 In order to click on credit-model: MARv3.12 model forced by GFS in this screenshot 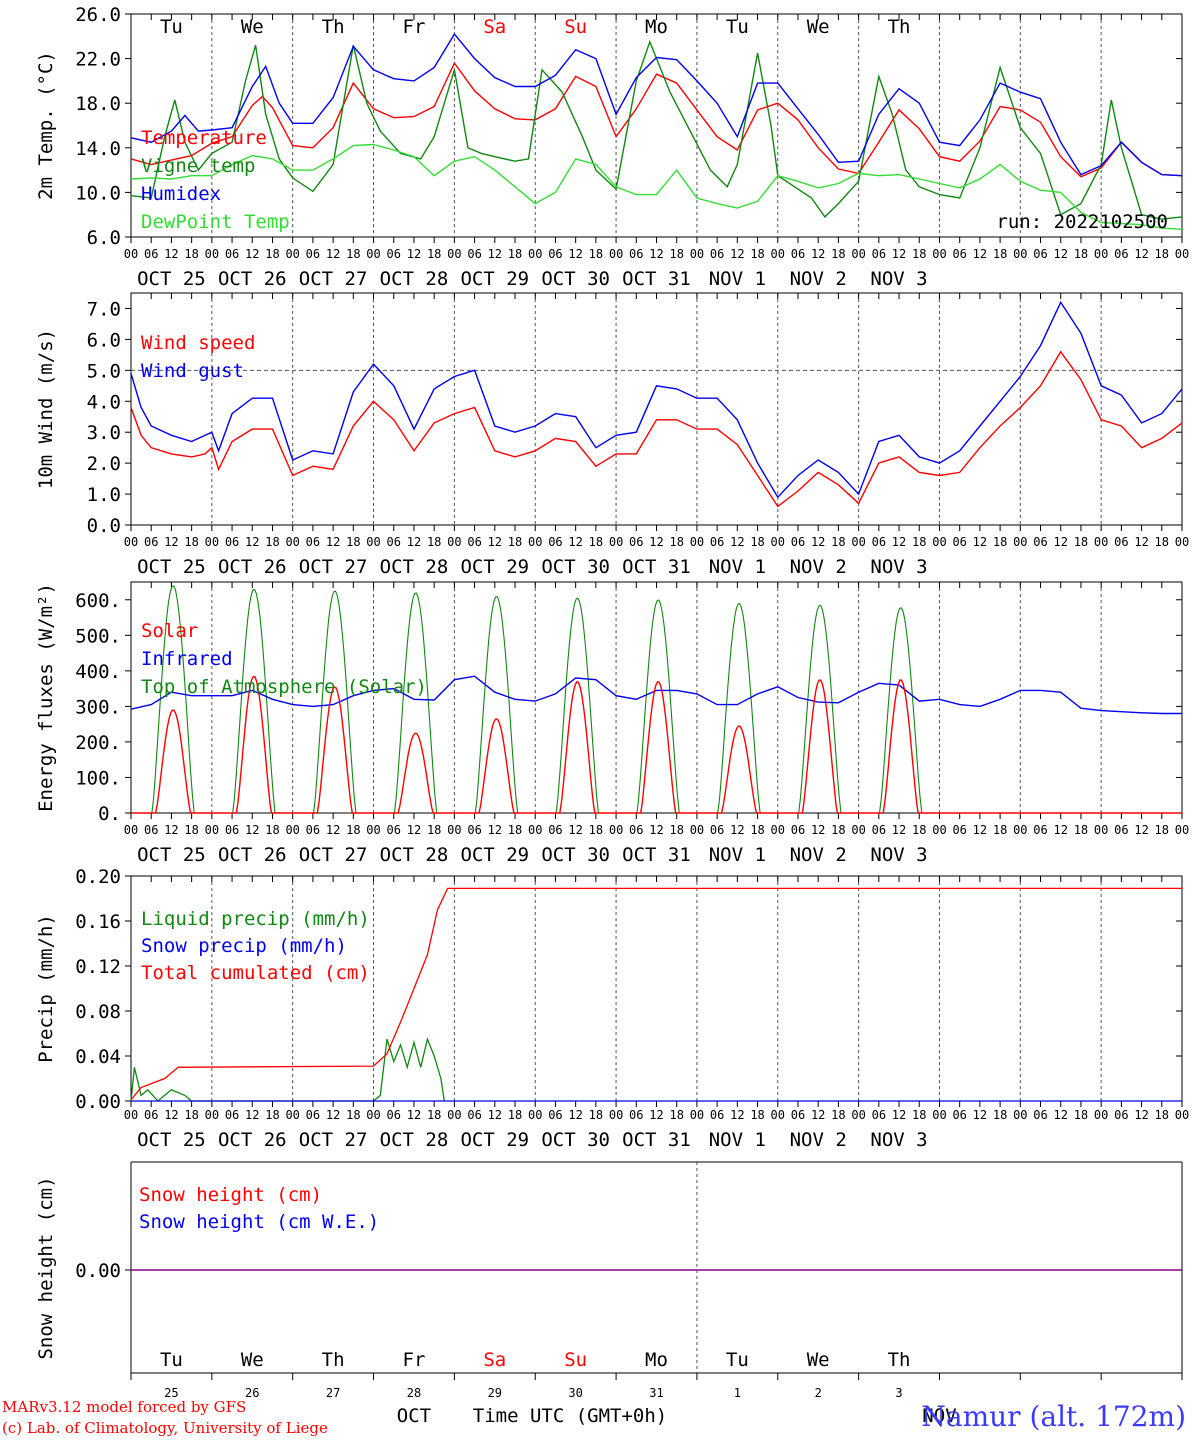, I will do `click(124, 1407)`.